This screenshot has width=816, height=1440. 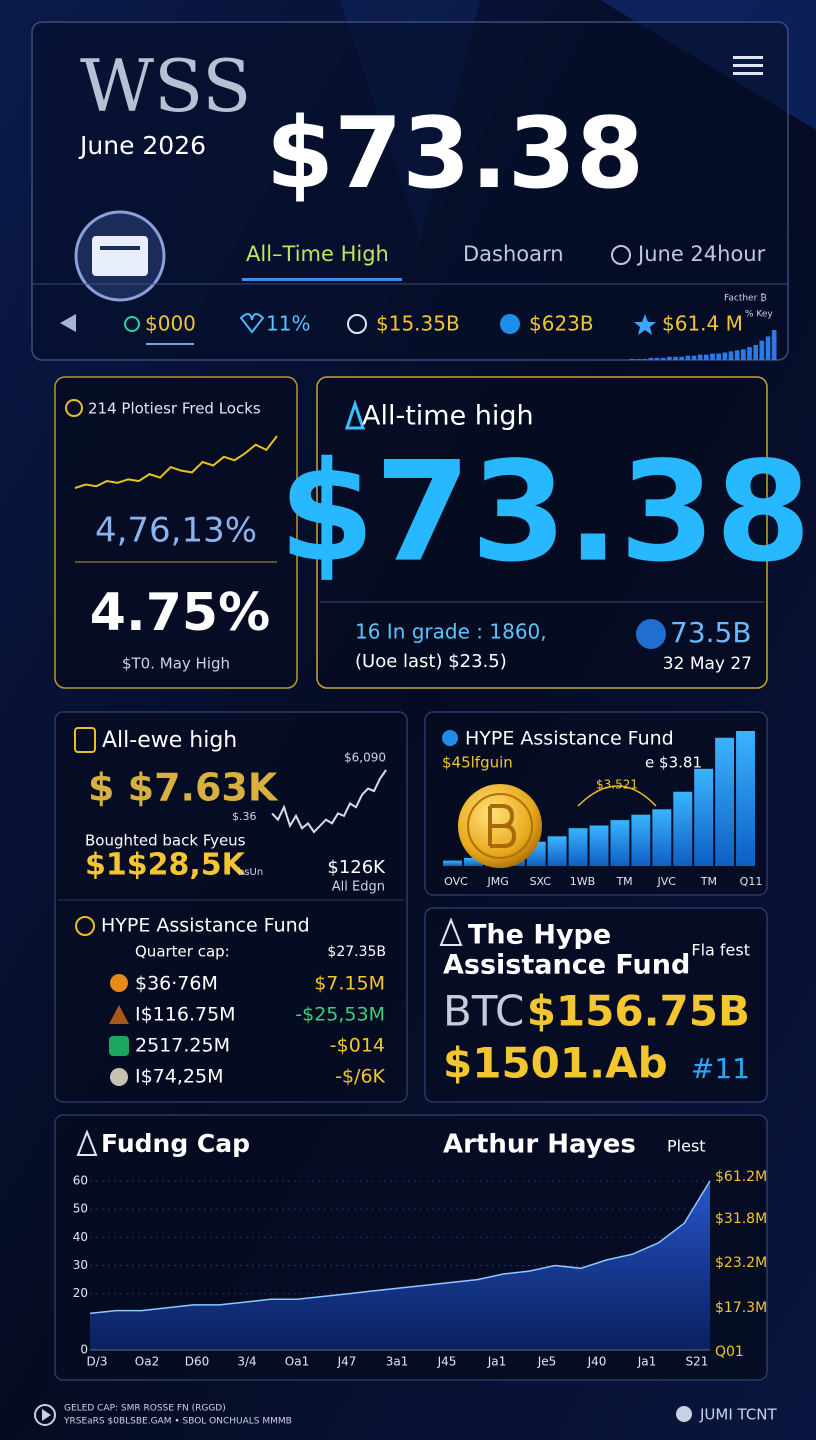 I want to click on chart-title: Fudng Cap, so click(x=175, y=1143).